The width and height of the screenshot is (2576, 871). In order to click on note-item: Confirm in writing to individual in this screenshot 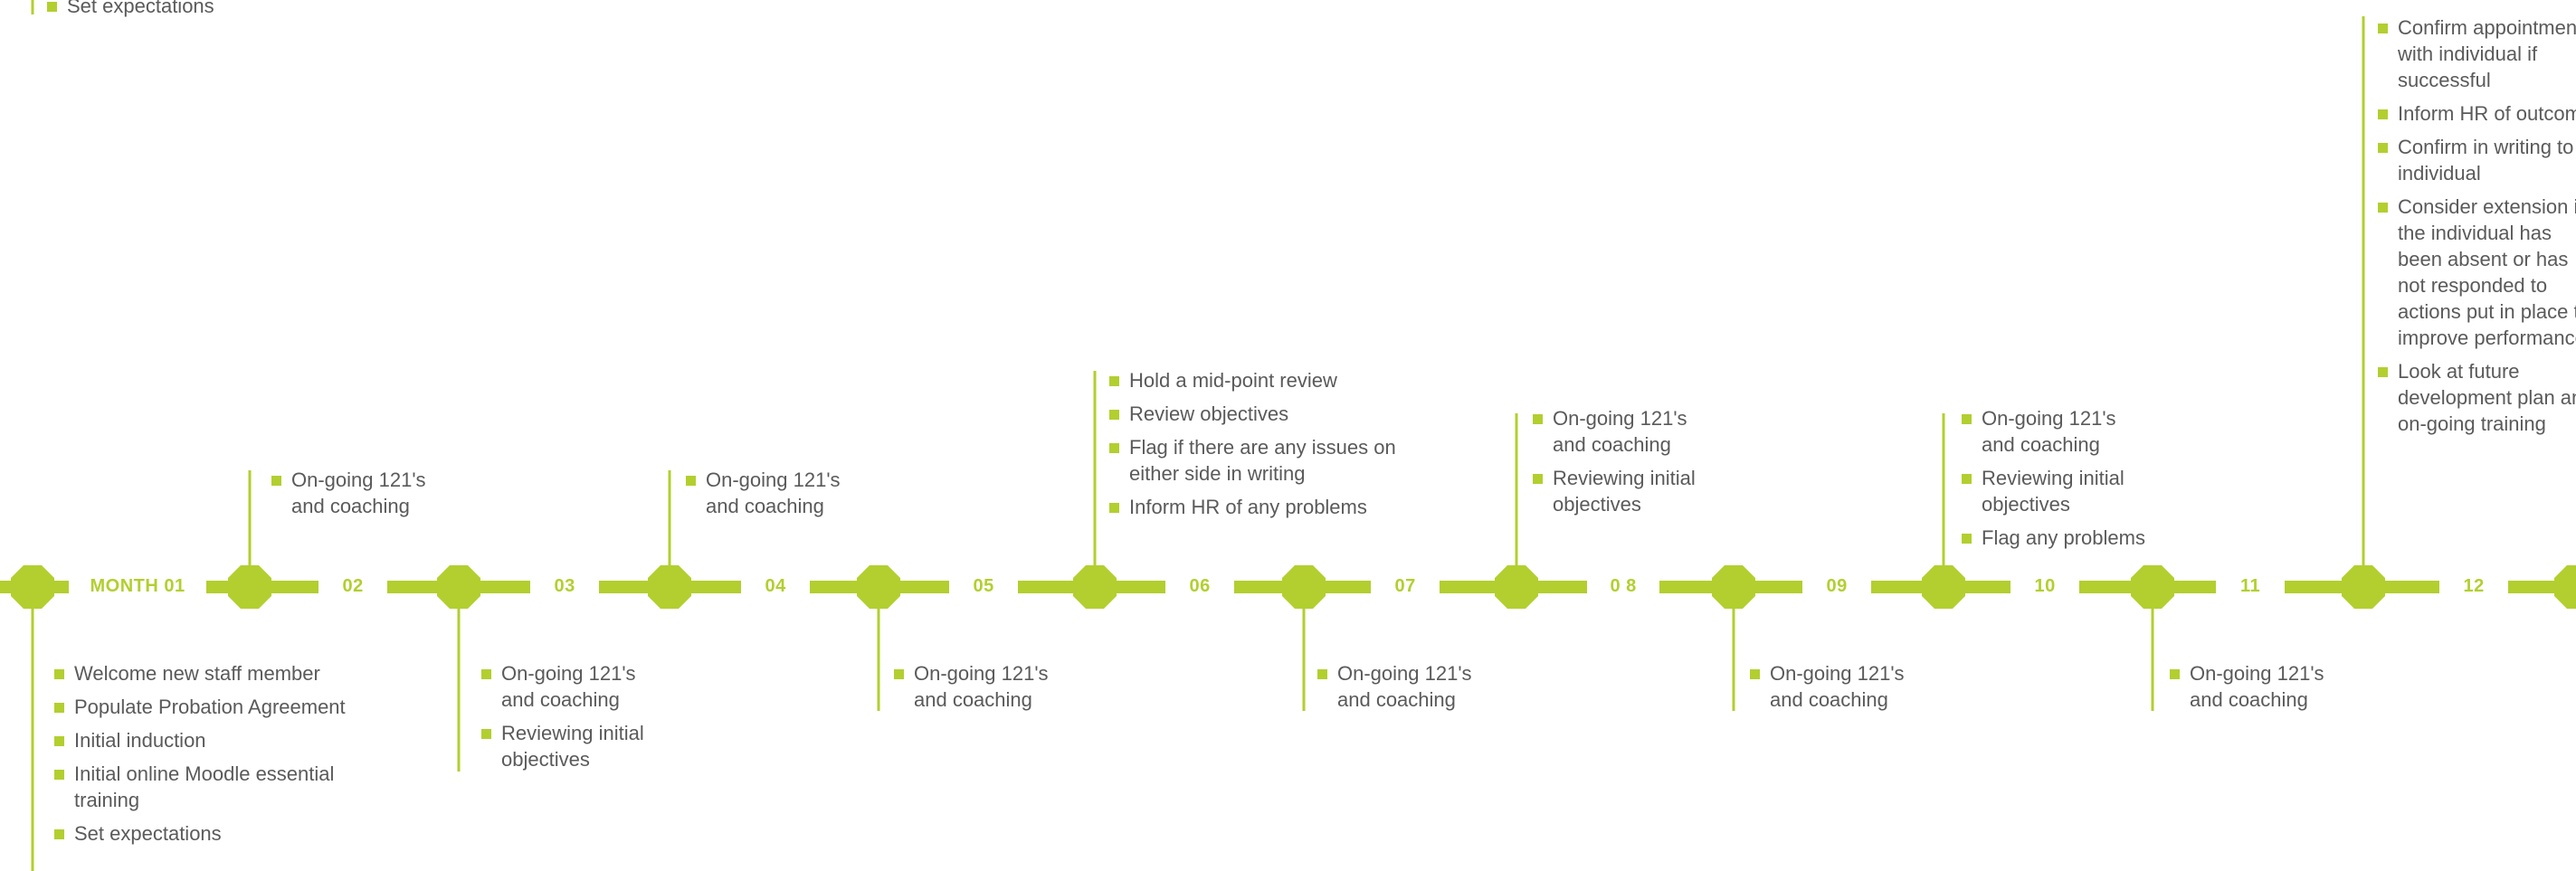, I will do `click(2477, 160)`.